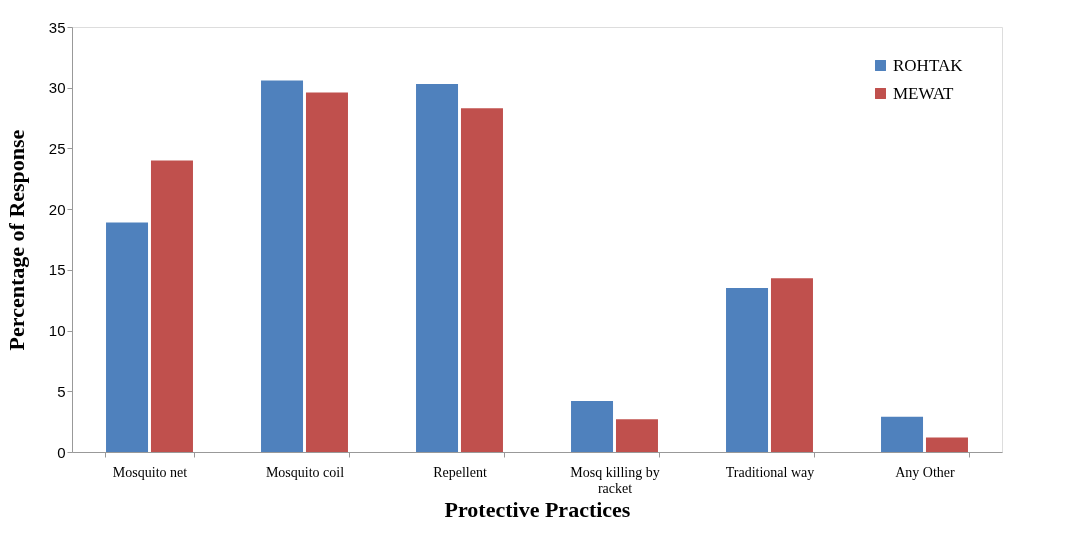 The image size is (1070, 556). I want to click on y-tick-label: 20, so click(57, 209).